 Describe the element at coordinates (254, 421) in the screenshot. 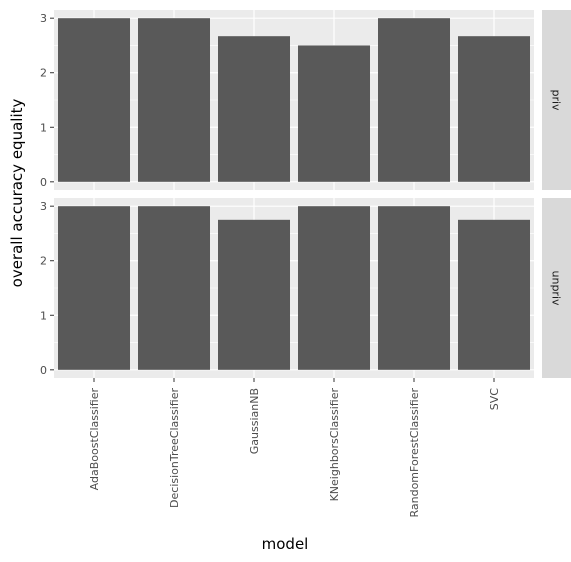

I see `x-tick-label: GaussianNB` at that location.